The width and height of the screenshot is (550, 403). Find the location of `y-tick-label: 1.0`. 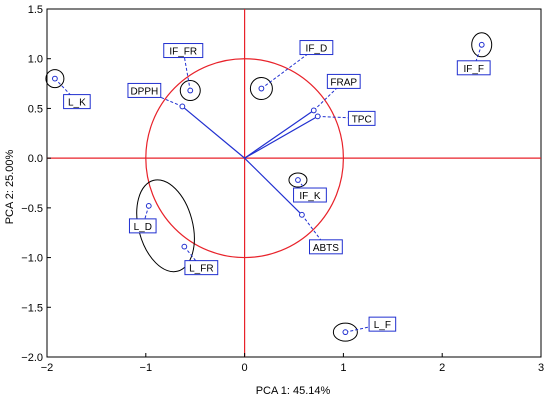

y-tick-label: 1.0 is located at coordinates (35, 60).